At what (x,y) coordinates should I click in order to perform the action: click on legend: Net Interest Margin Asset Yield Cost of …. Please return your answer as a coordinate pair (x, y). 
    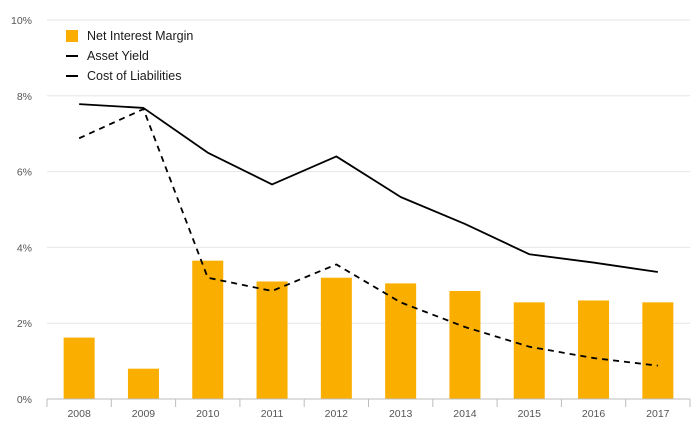
    Looking at the image, I should click on (129, 56).